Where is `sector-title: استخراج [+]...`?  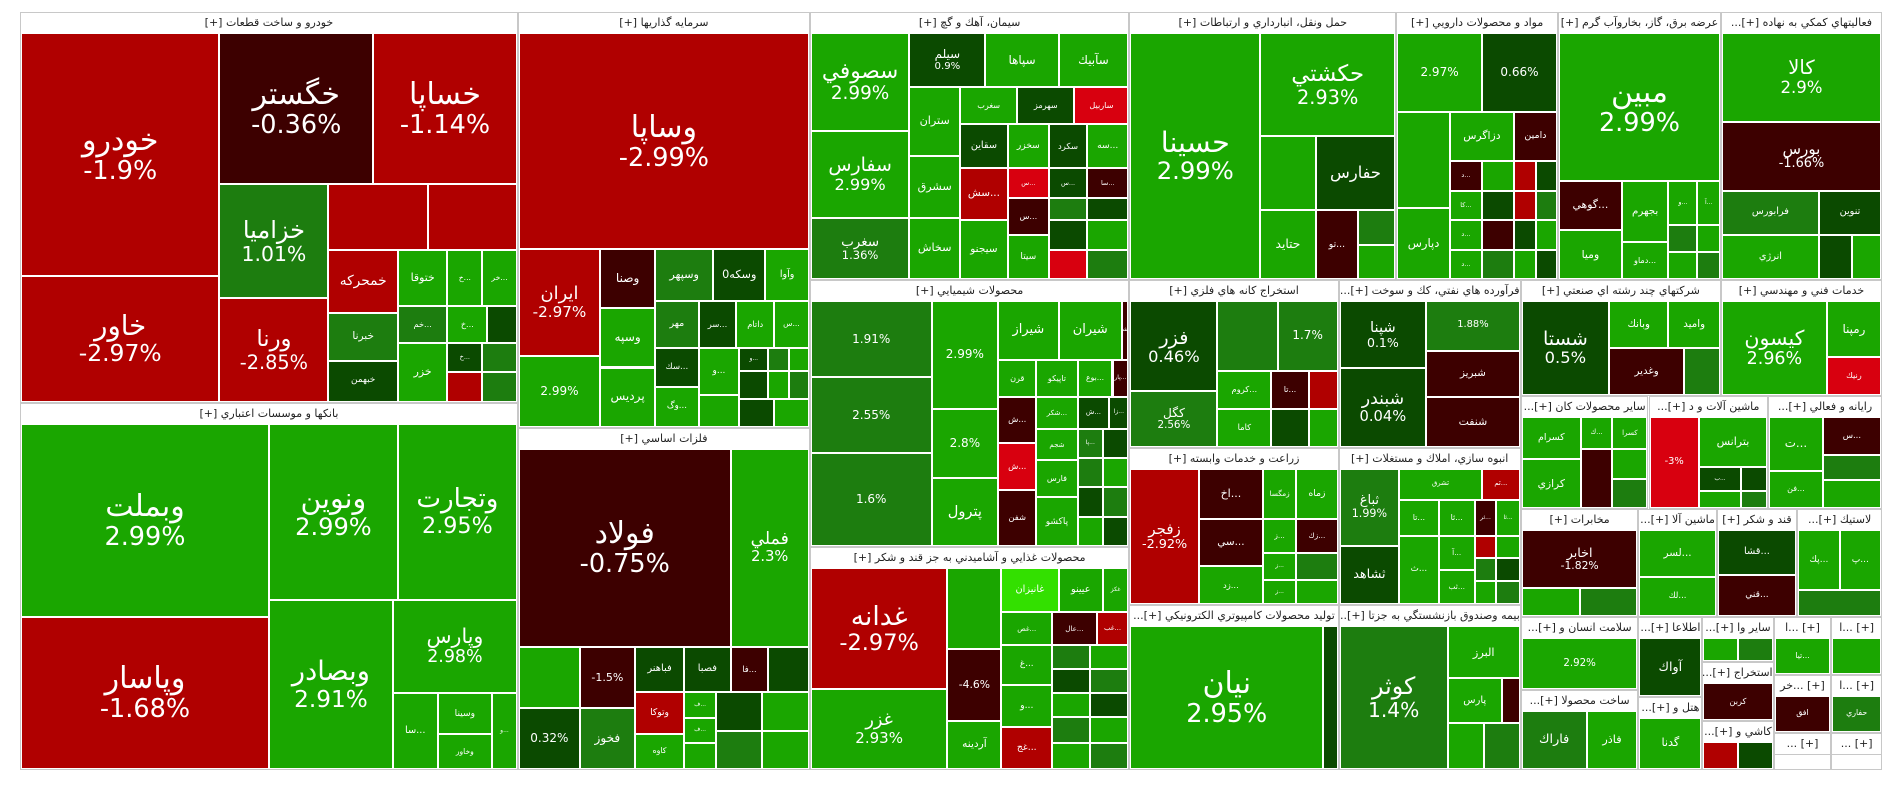 sector-title: استخراج [+]... is located at coordinates (1738, 673).